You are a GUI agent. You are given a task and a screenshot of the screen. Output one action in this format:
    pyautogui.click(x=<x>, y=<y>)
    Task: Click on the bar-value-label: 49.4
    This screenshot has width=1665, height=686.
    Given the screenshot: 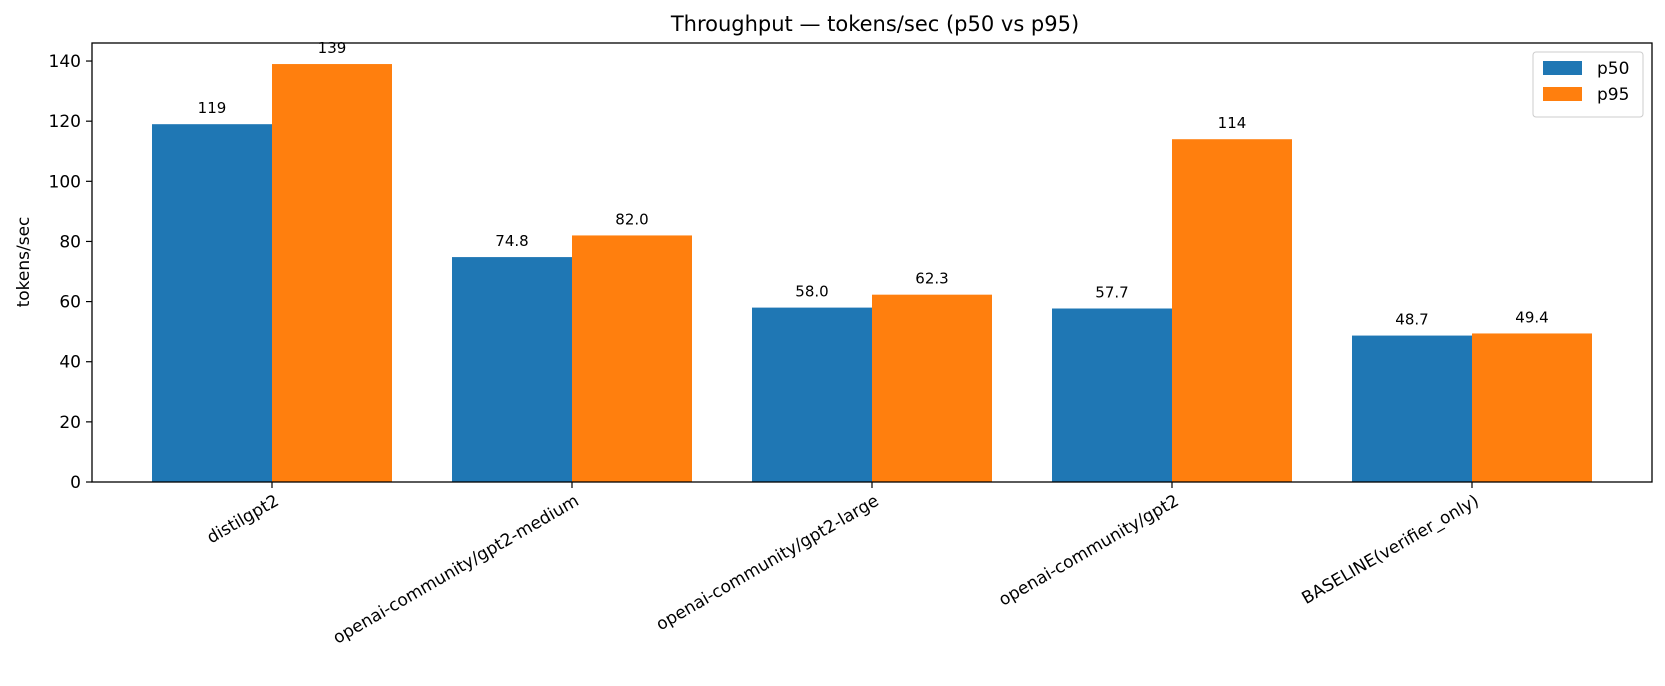 What is the action you would take?
    pyautogui.click(x=1531, y=317)
    